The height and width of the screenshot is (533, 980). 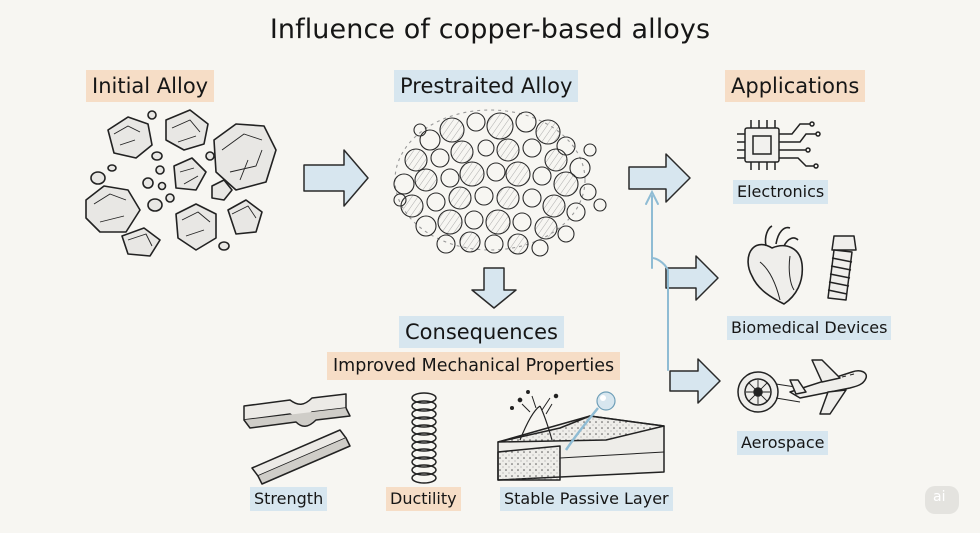 What do you see at coordinates (289, 499) in the screenshot?
I see `strength-label: Strength` at bounding box center [289, 499].